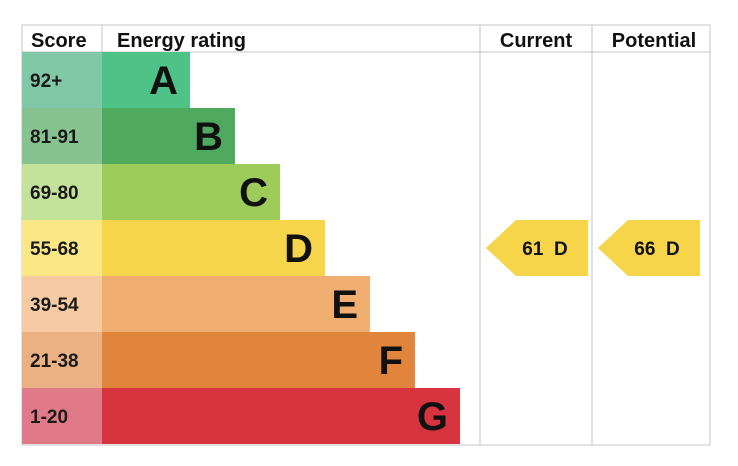 Image resolution: width=738 pixels, height=466 pixels. I want to click on score-cell-g, so click(62, 416).